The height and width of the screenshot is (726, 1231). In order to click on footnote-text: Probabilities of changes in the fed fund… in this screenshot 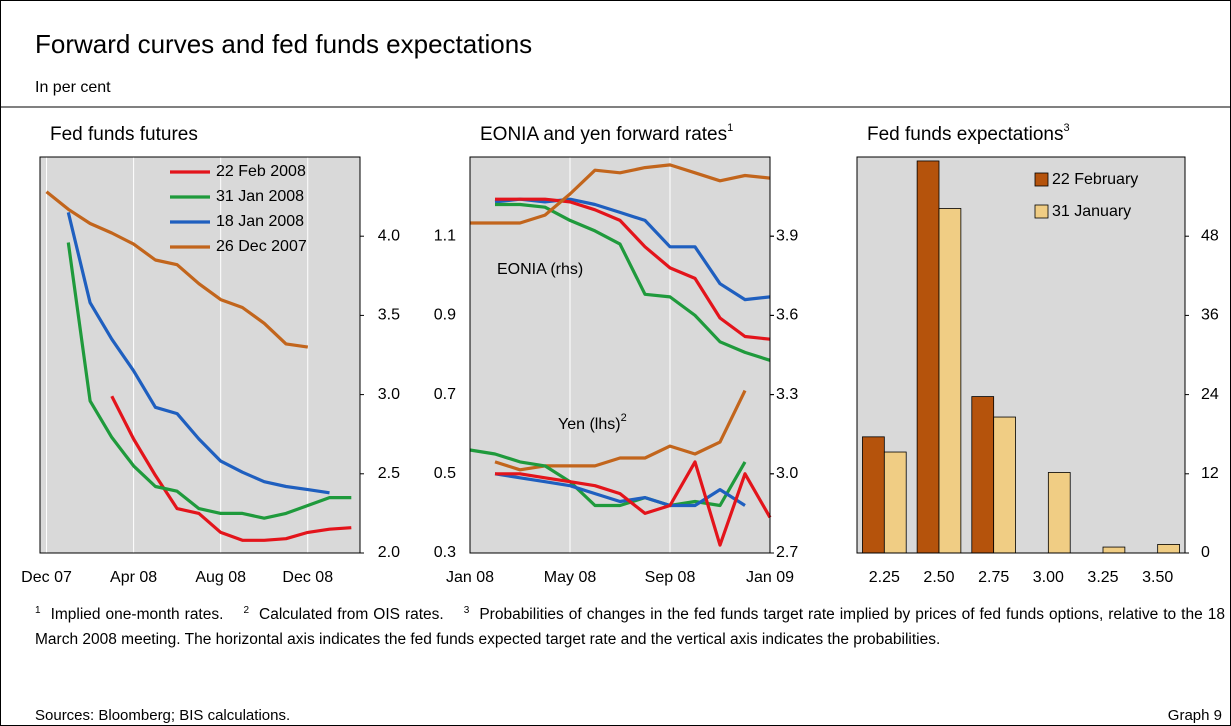, I will do `click(630, 627)`.